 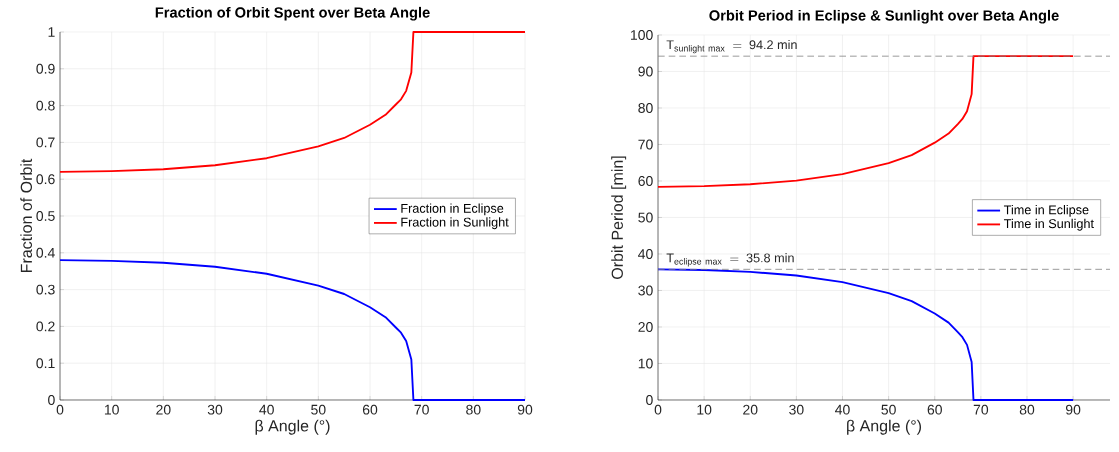 What do you see at coordinates (645, 327) in the screenshot?
I see `y-tick-label: 20` at bounding box center [645, 327].